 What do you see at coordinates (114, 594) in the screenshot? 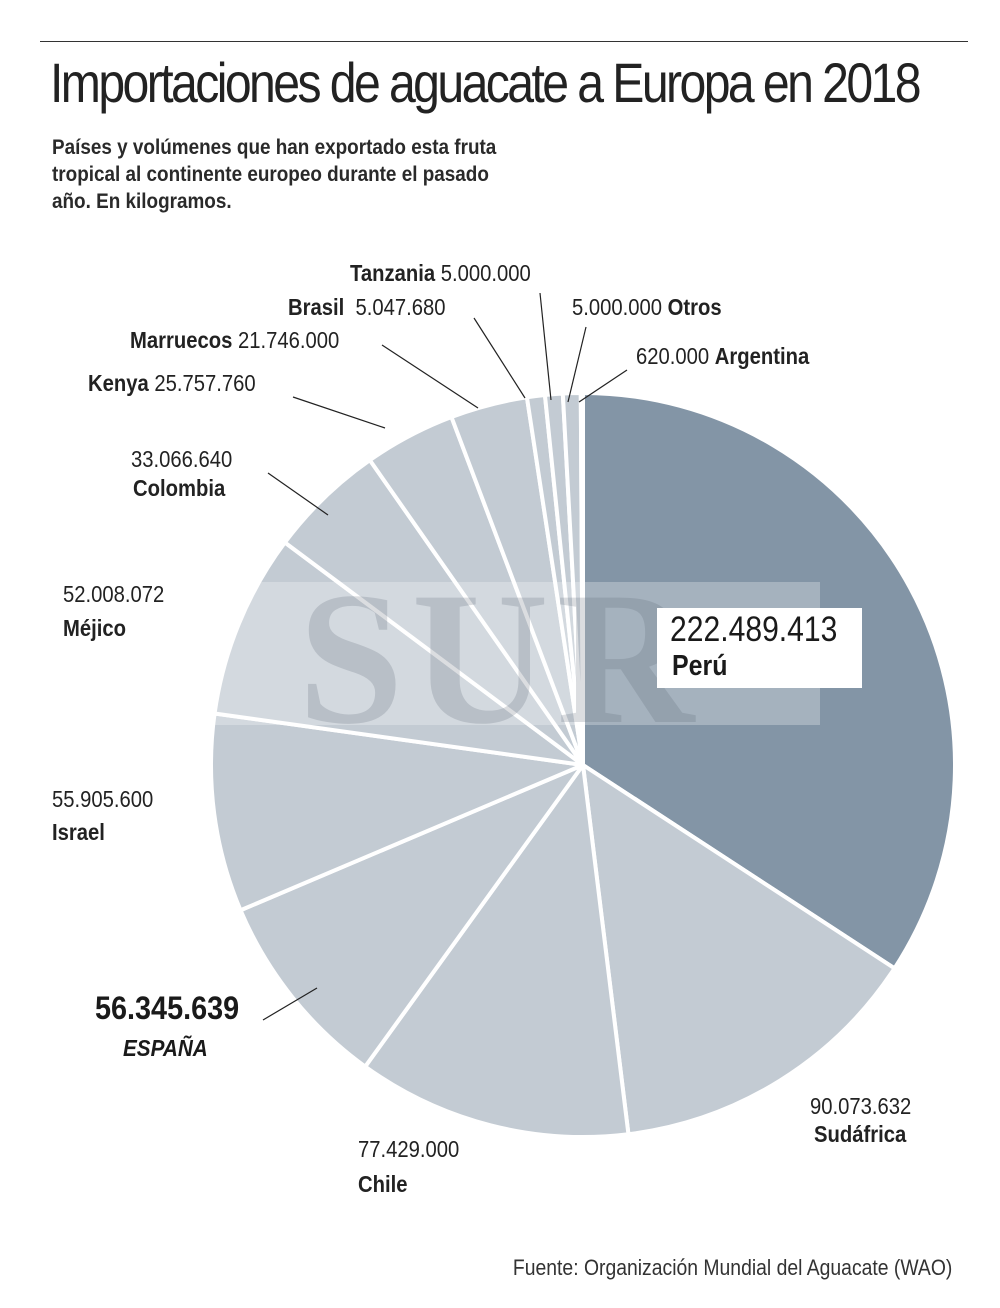
I see `data-label-mejico-value: 52.008.072` at bounding box center [114, 594].